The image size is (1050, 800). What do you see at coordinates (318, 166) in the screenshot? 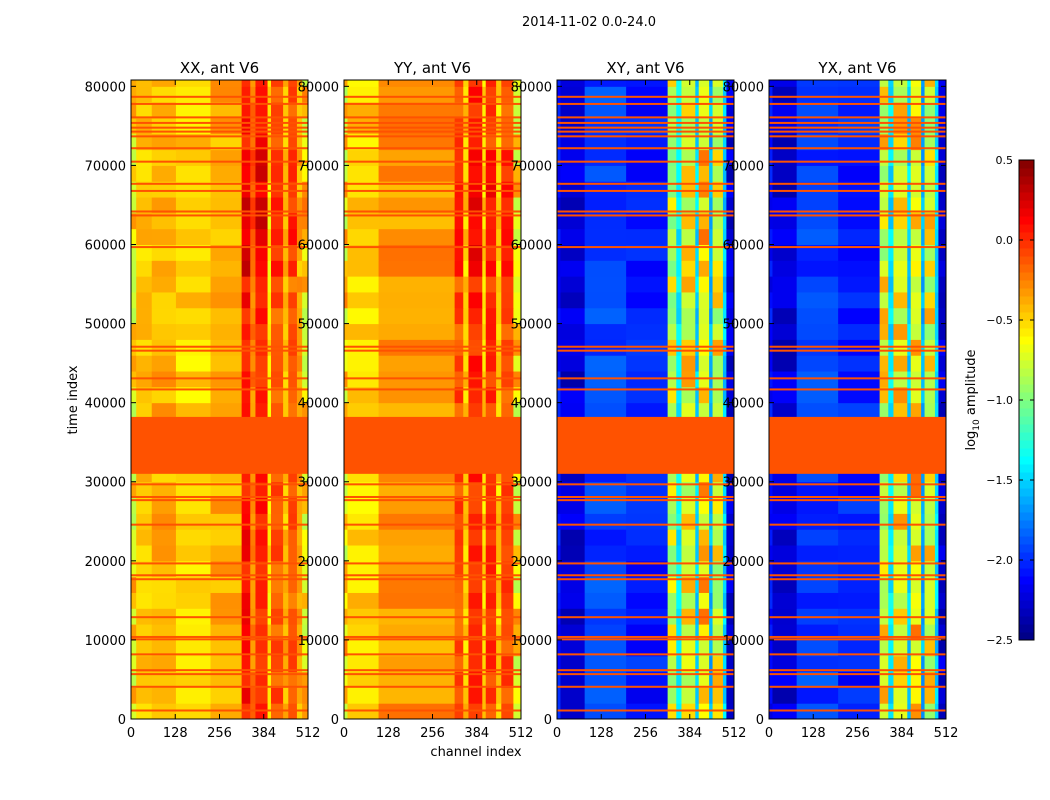
I see `y-tick-label: 70000` at bounding box center [318, 166].